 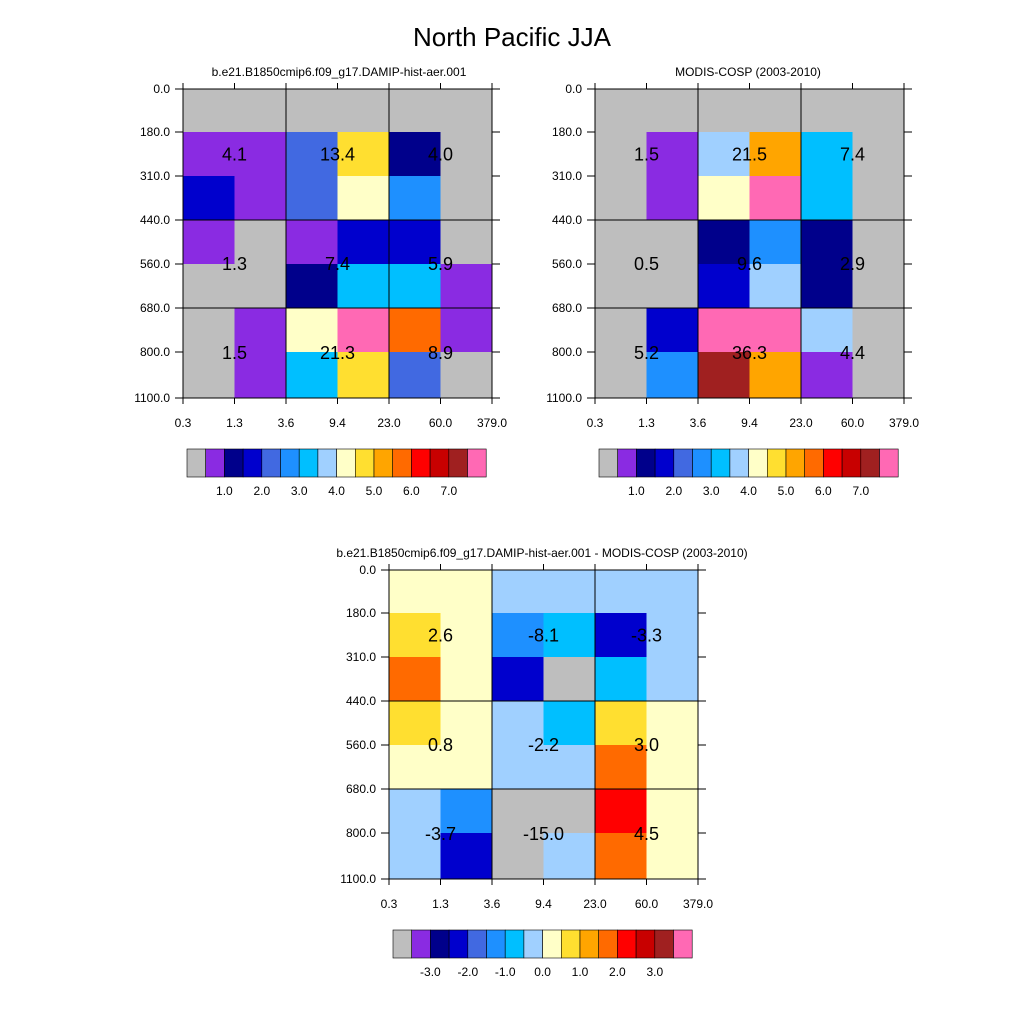 I want to click on panel-model-colorbar: 1.0 2.0 3.0 4.0 5.0 6.0 7.0, so click(x=336, y=473).